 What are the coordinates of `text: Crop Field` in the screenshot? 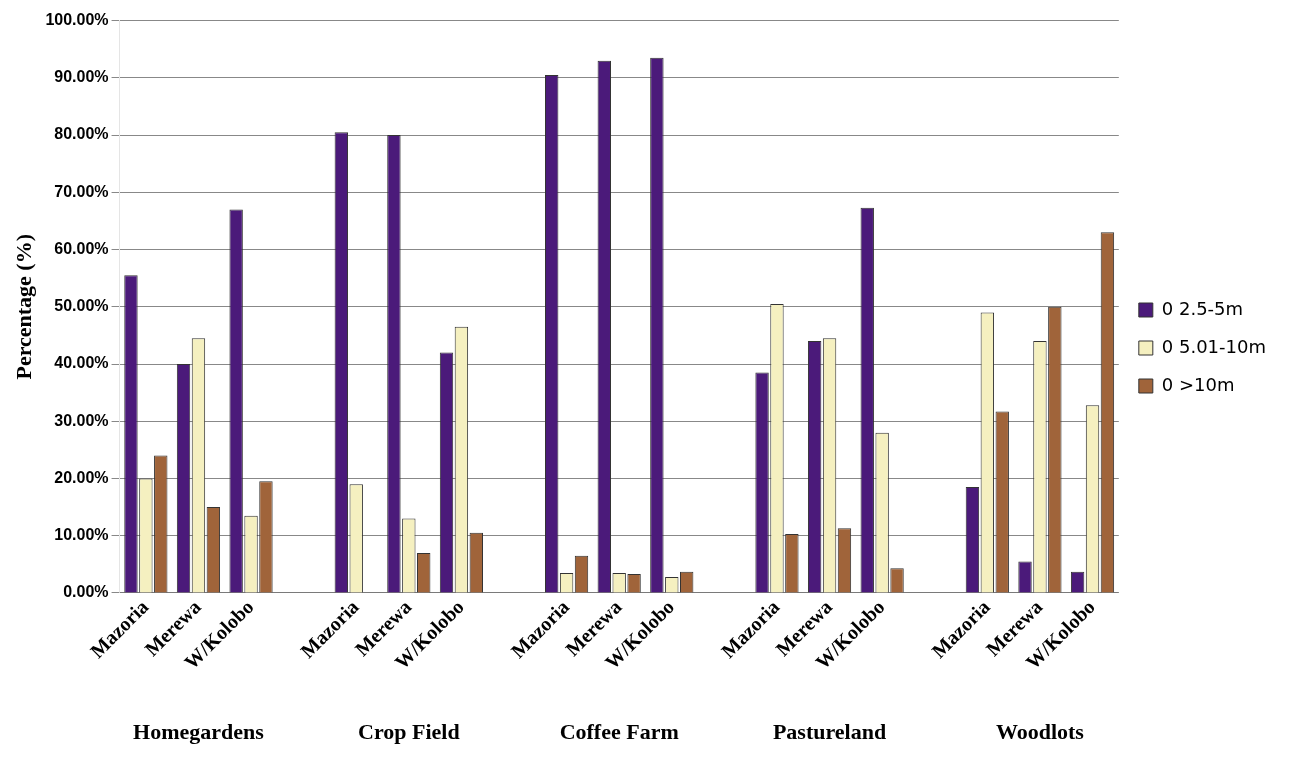 It's located at (408, 731).